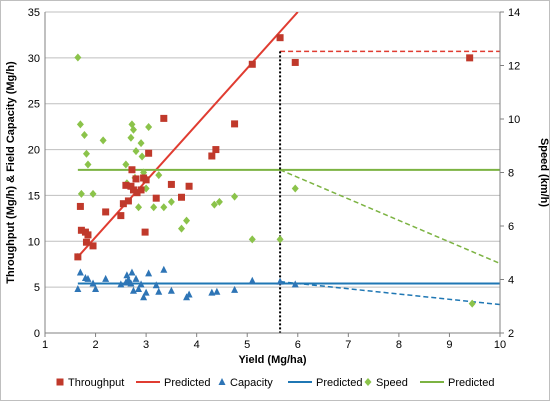  What do you see at coordinates (34, 151) in the screenshot?
I see `y-tick-label: 20` at bounding box center [34, 151].